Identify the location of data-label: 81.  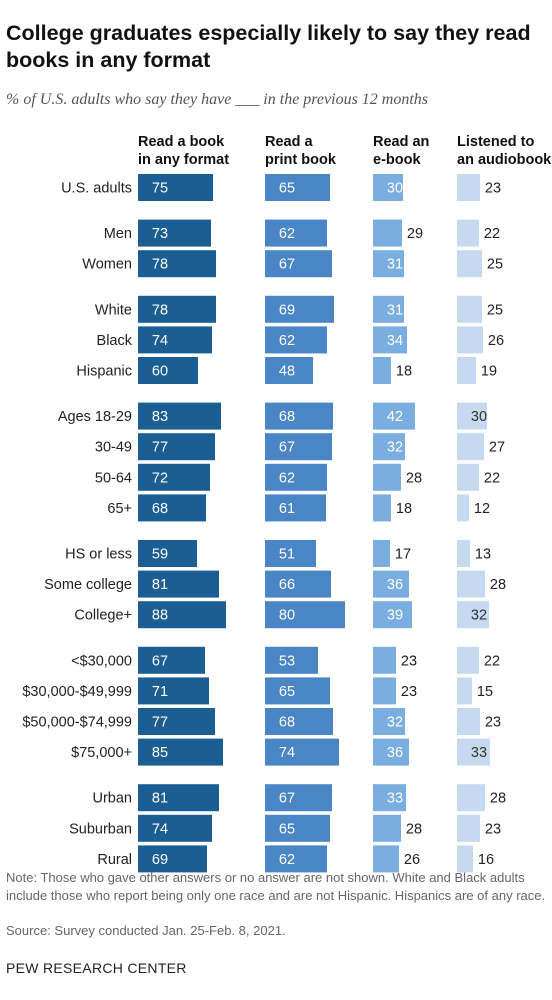
(160, 585).